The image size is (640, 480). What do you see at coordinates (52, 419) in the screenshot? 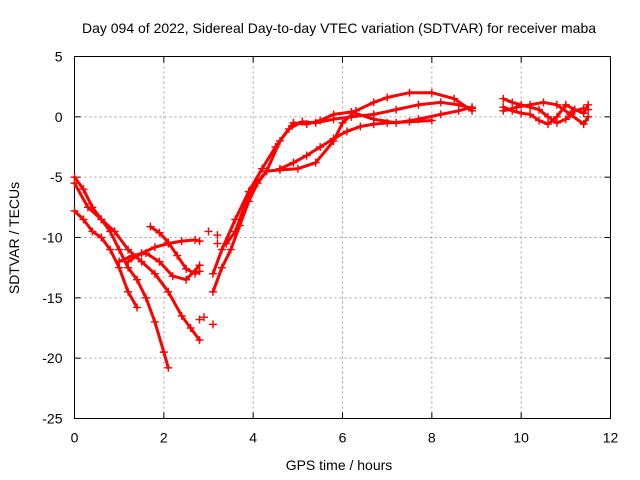
I see `y-tick-label: -25` at bounding box center [52, 419].